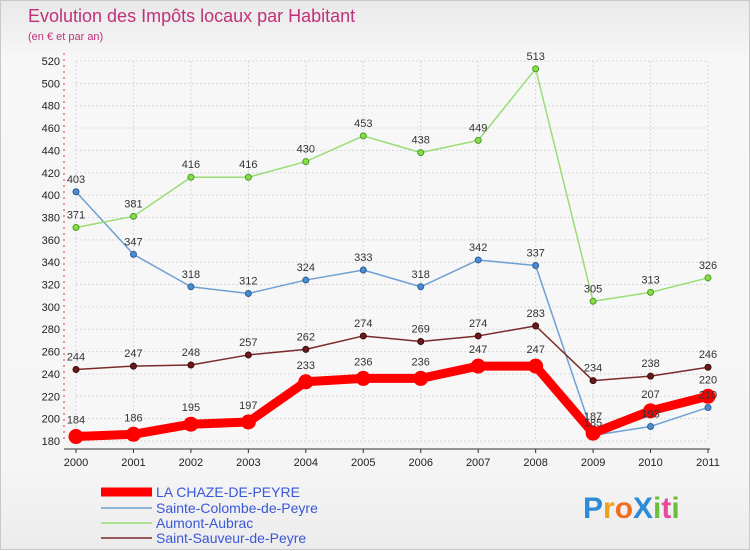 This screenshot has width=750, height=551. I want to click on legend-label: Sainte-Colombe-de-Peyre, so click(237, 508).